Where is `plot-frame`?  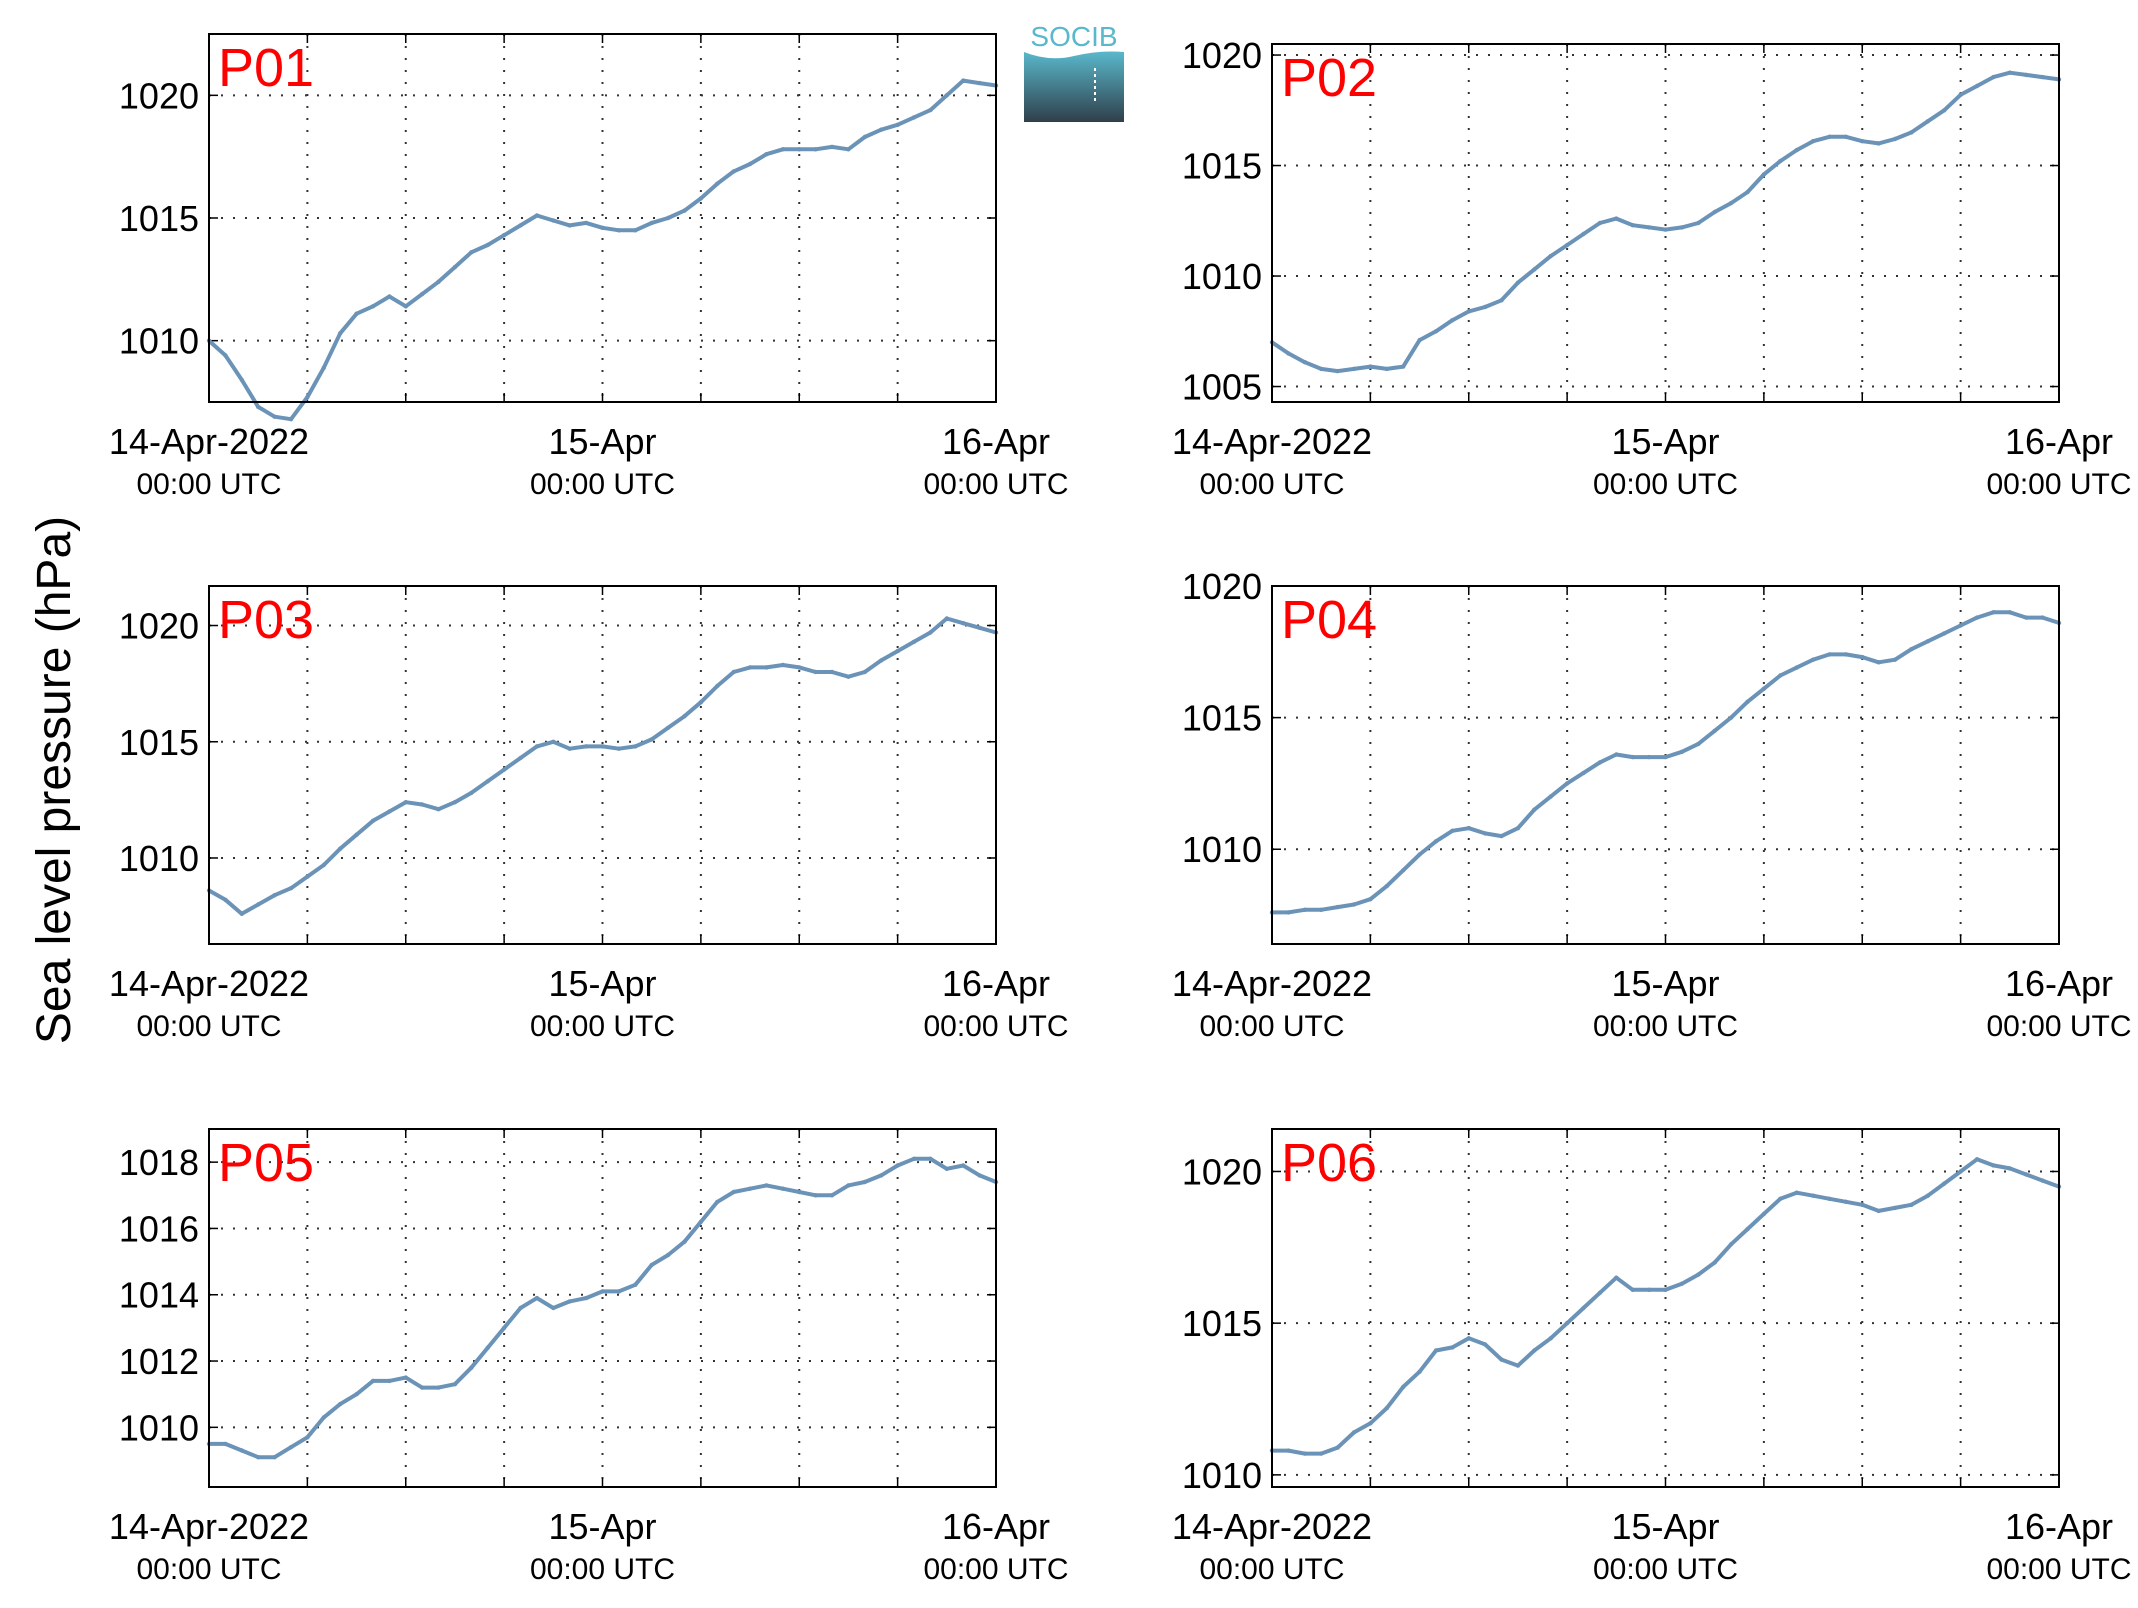
plot-frame is located at coordinates (1665, 223).